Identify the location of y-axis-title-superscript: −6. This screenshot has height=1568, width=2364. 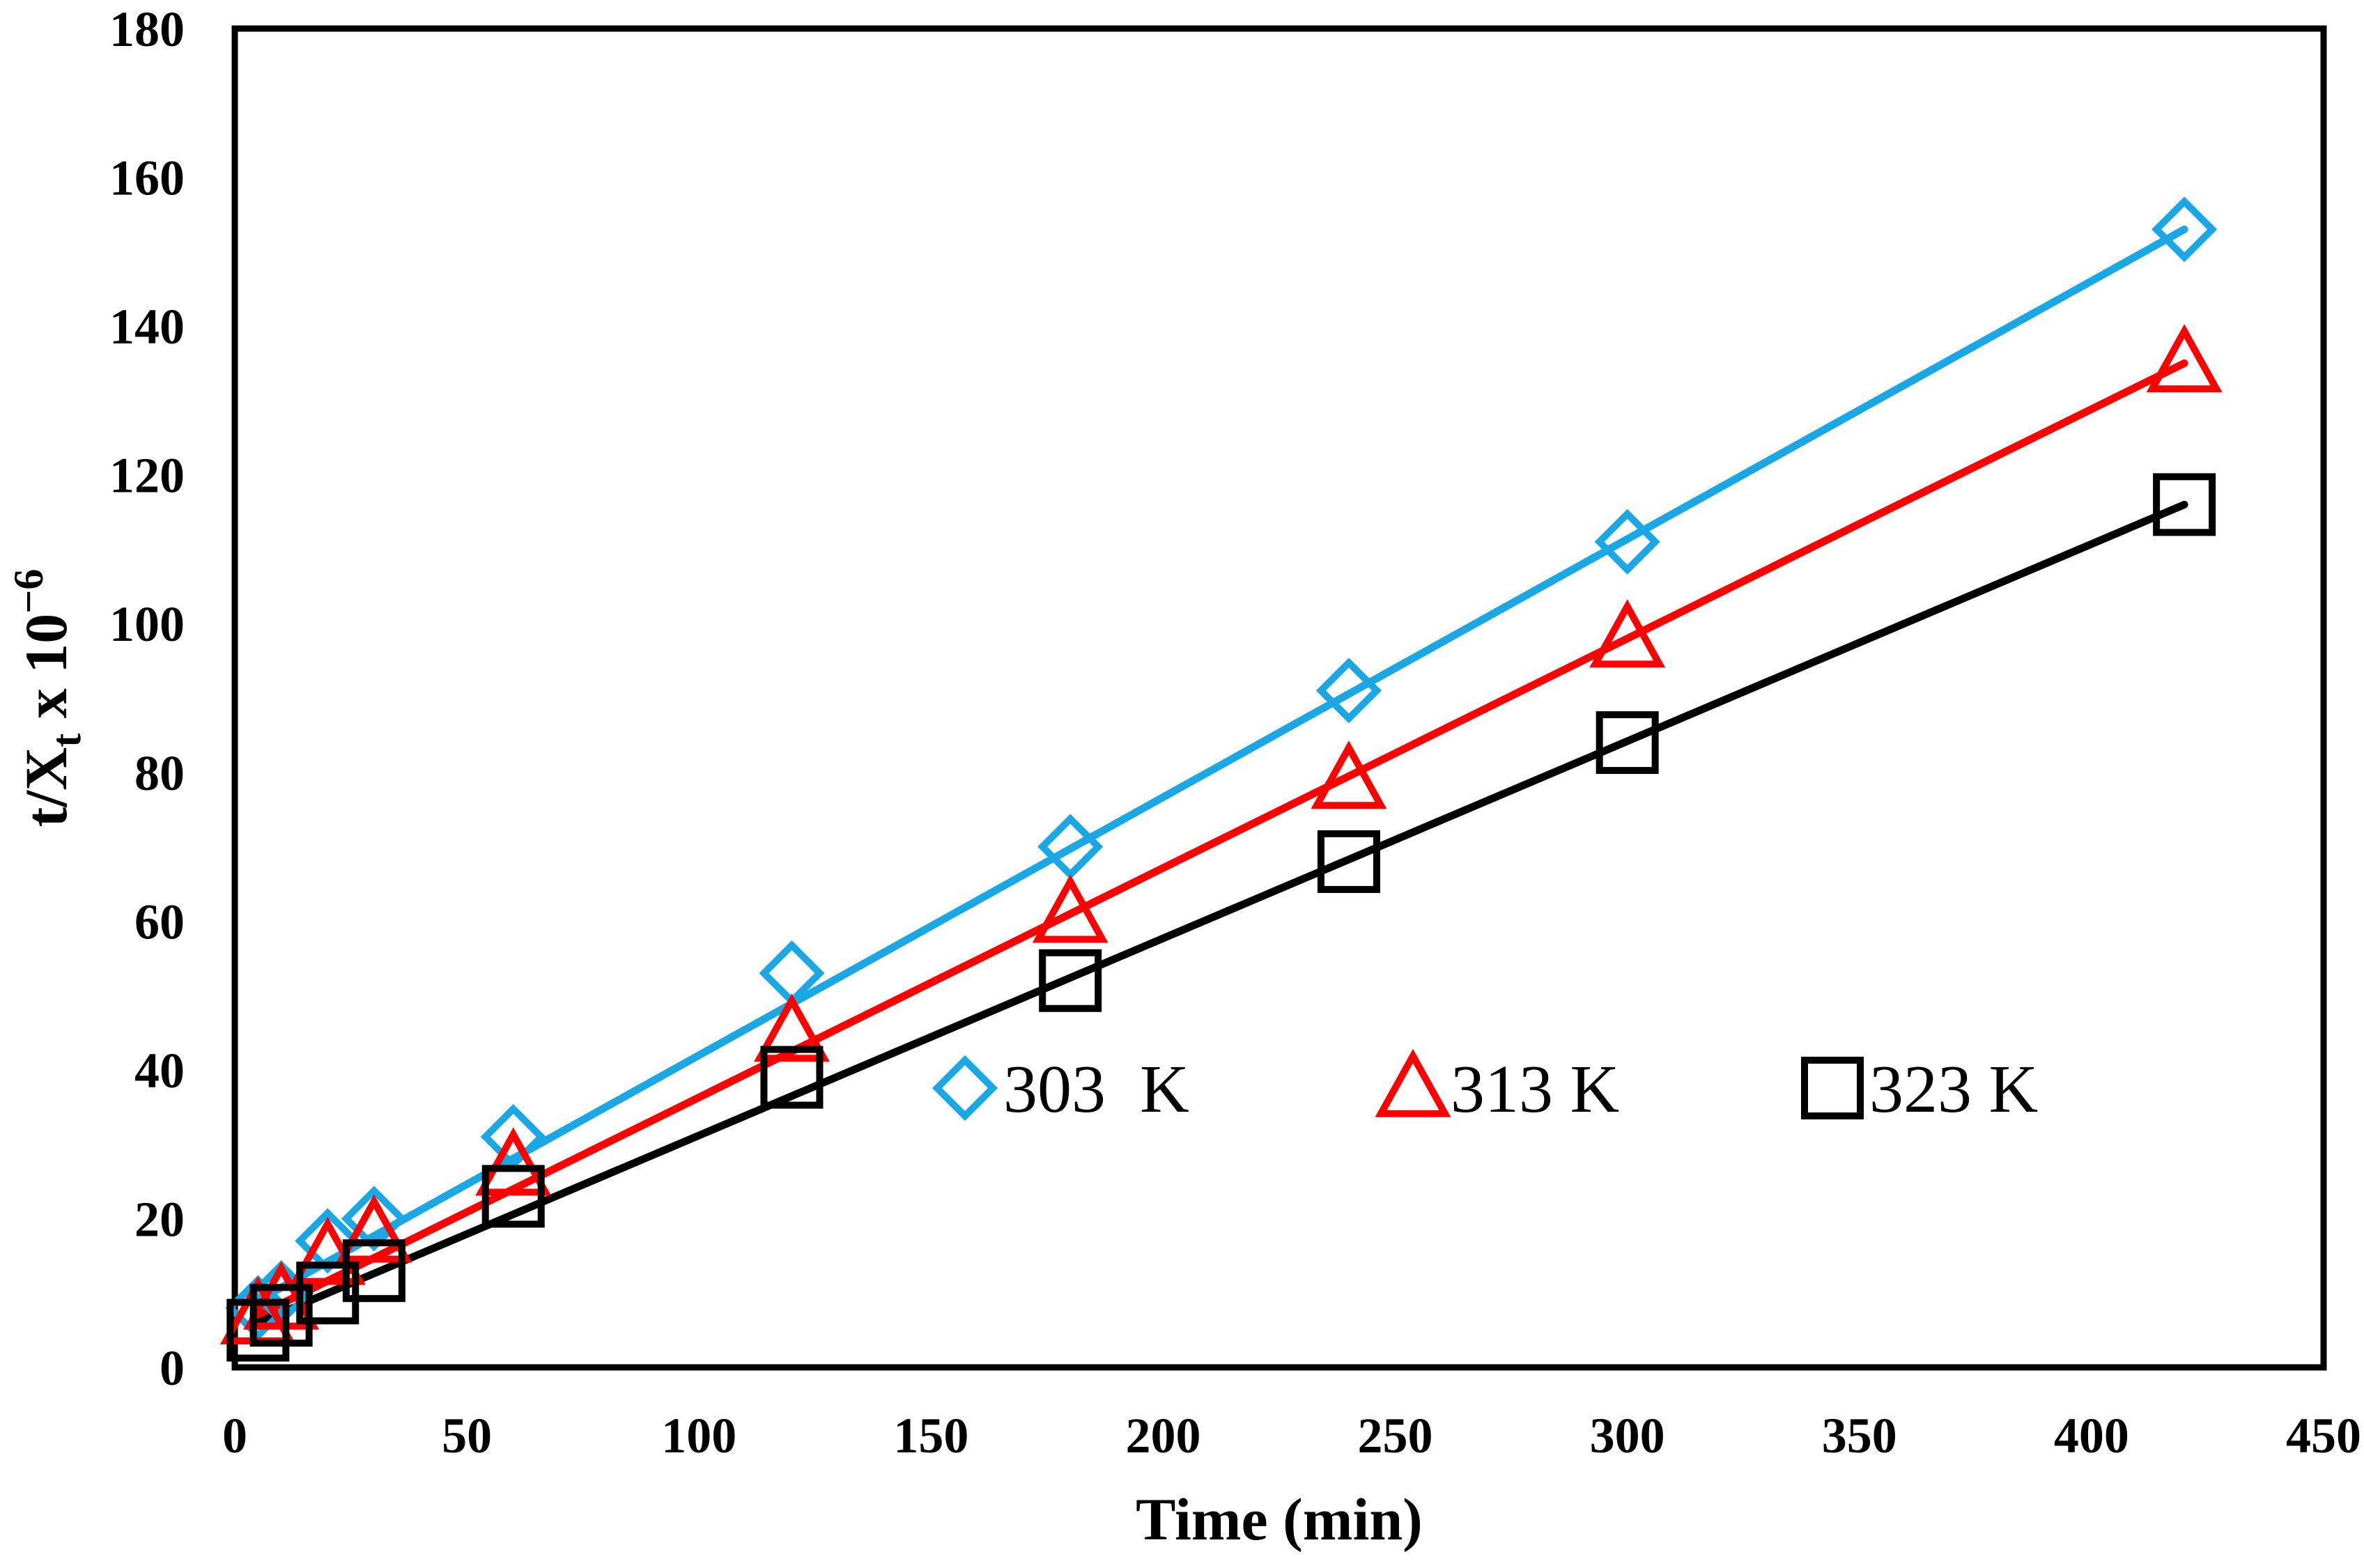
(29, 591).